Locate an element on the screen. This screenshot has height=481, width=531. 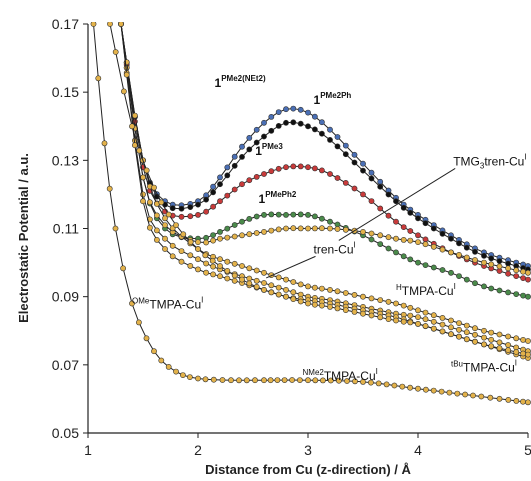
series-label: HTMPA-CuI is located at coordinates (426, 290).